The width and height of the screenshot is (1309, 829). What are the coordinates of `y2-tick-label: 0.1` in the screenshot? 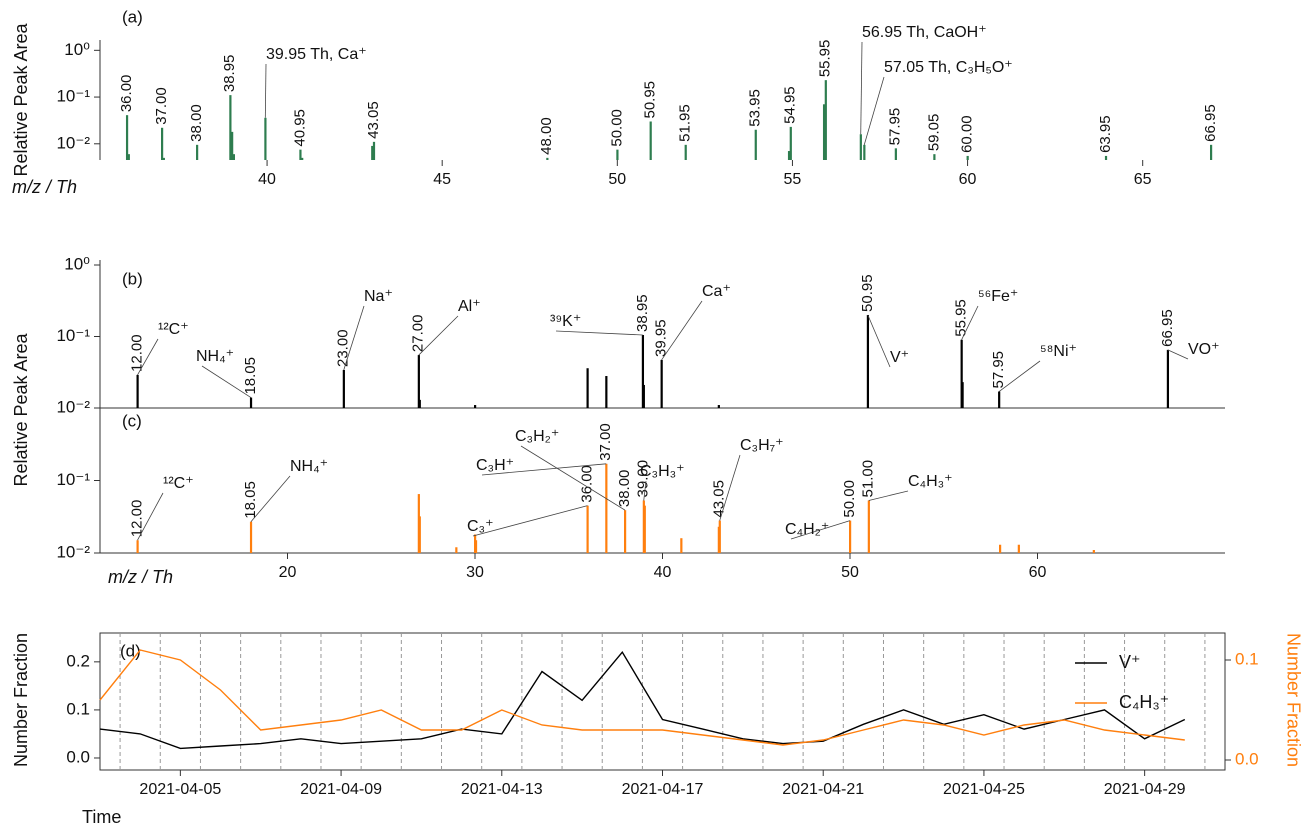 It's located at (1247, 658).